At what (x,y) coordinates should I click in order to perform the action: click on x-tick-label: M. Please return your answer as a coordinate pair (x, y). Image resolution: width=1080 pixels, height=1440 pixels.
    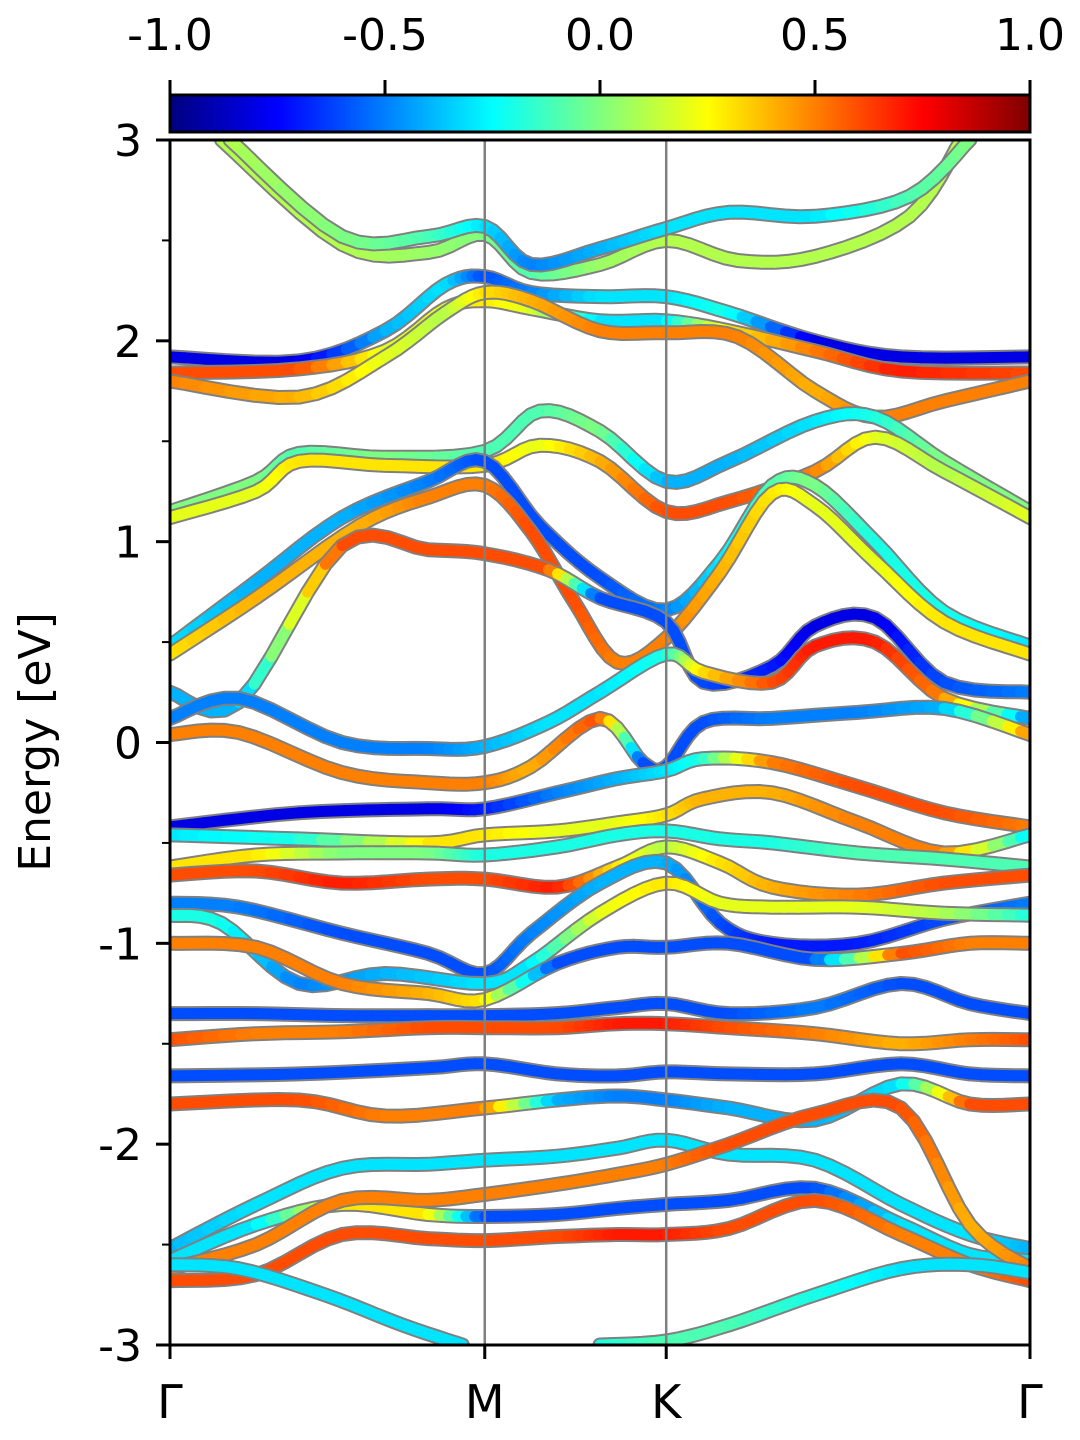
    Looking at the image, I should click on (485, 1402).